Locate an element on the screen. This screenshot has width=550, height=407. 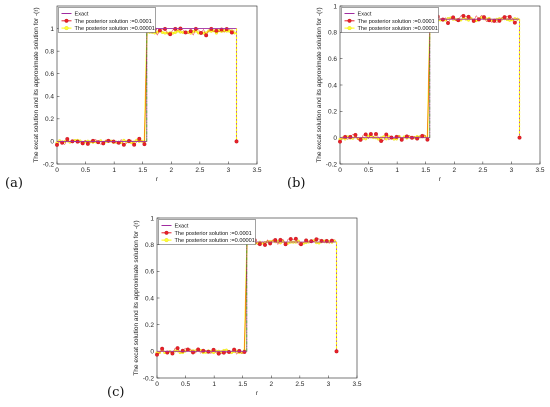
panel-label-2: (b) is located at coordinates (296, 183).